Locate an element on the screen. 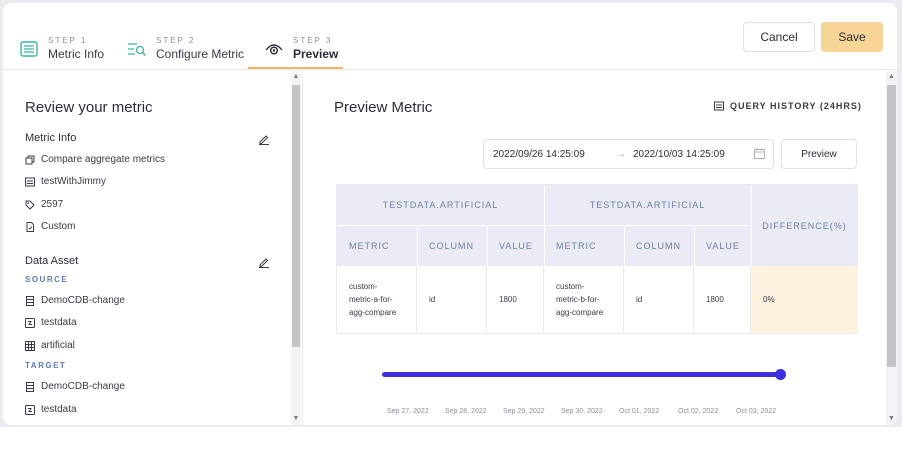 This screenshot has height=450, width=902. target-datasource: DemoCDB-change is located at coordinates (83, 386).